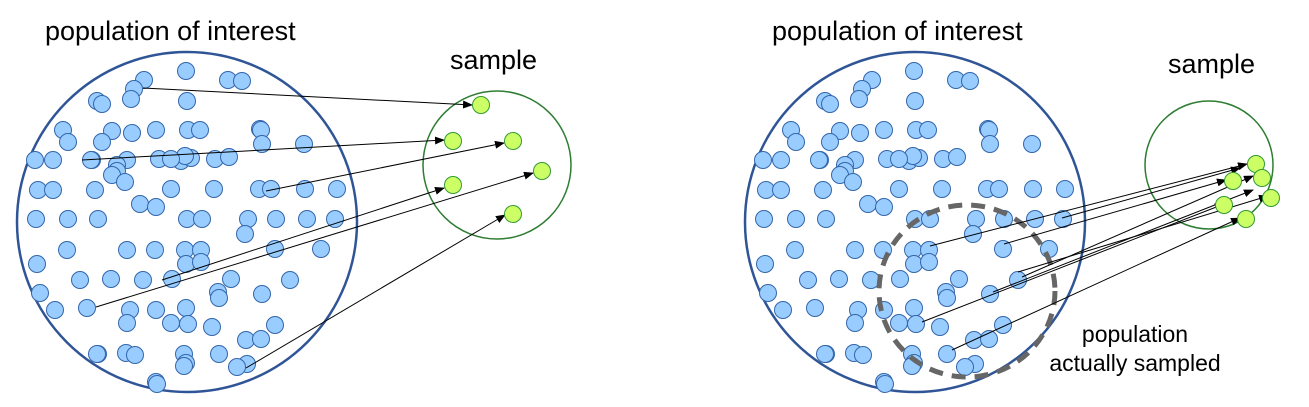  I want to click on sampled-subset-dashed-circle, so click(967, 291).